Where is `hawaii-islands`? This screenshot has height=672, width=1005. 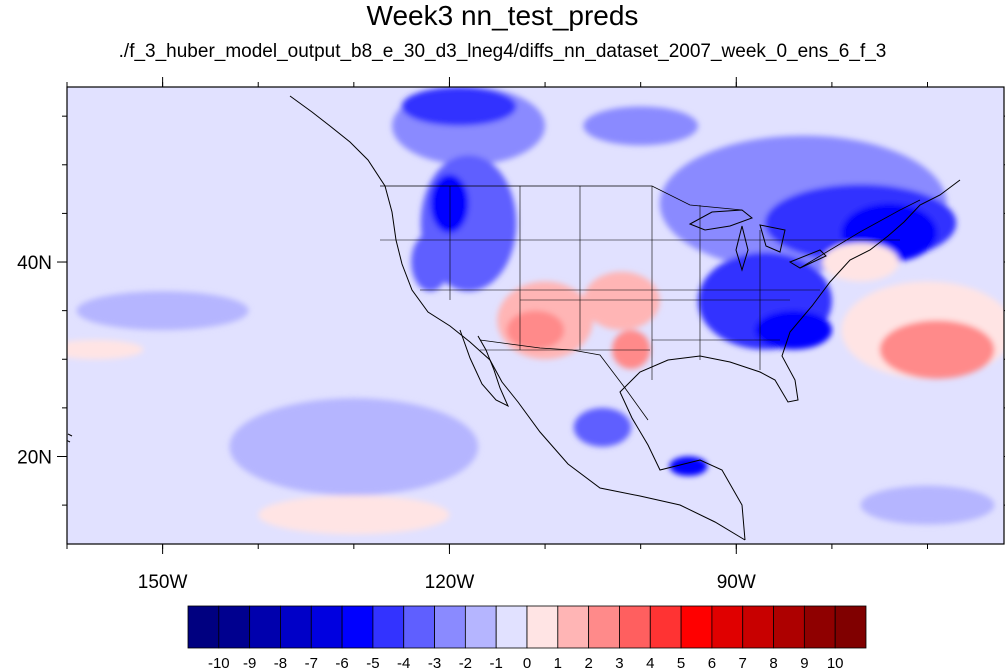
hawaii-islands is located at coordinates (70, 438).